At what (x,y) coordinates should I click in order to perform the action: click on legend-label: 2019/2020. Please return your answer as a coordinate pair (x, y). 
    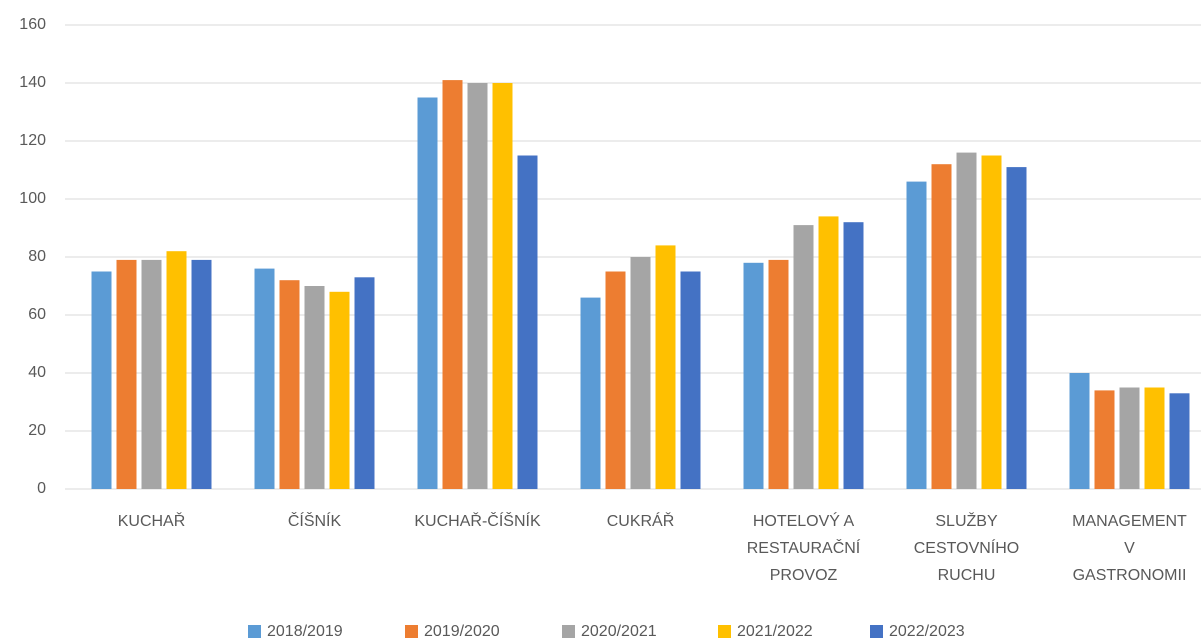
    Looking at the image, I should click on (462, 631).